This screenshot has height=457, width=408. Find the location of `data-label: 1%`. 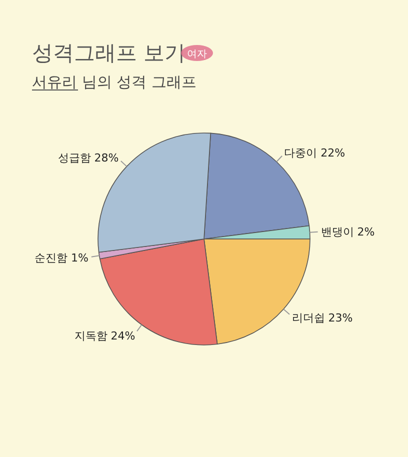

data-label: 1% is located at coordinates (79, 258).